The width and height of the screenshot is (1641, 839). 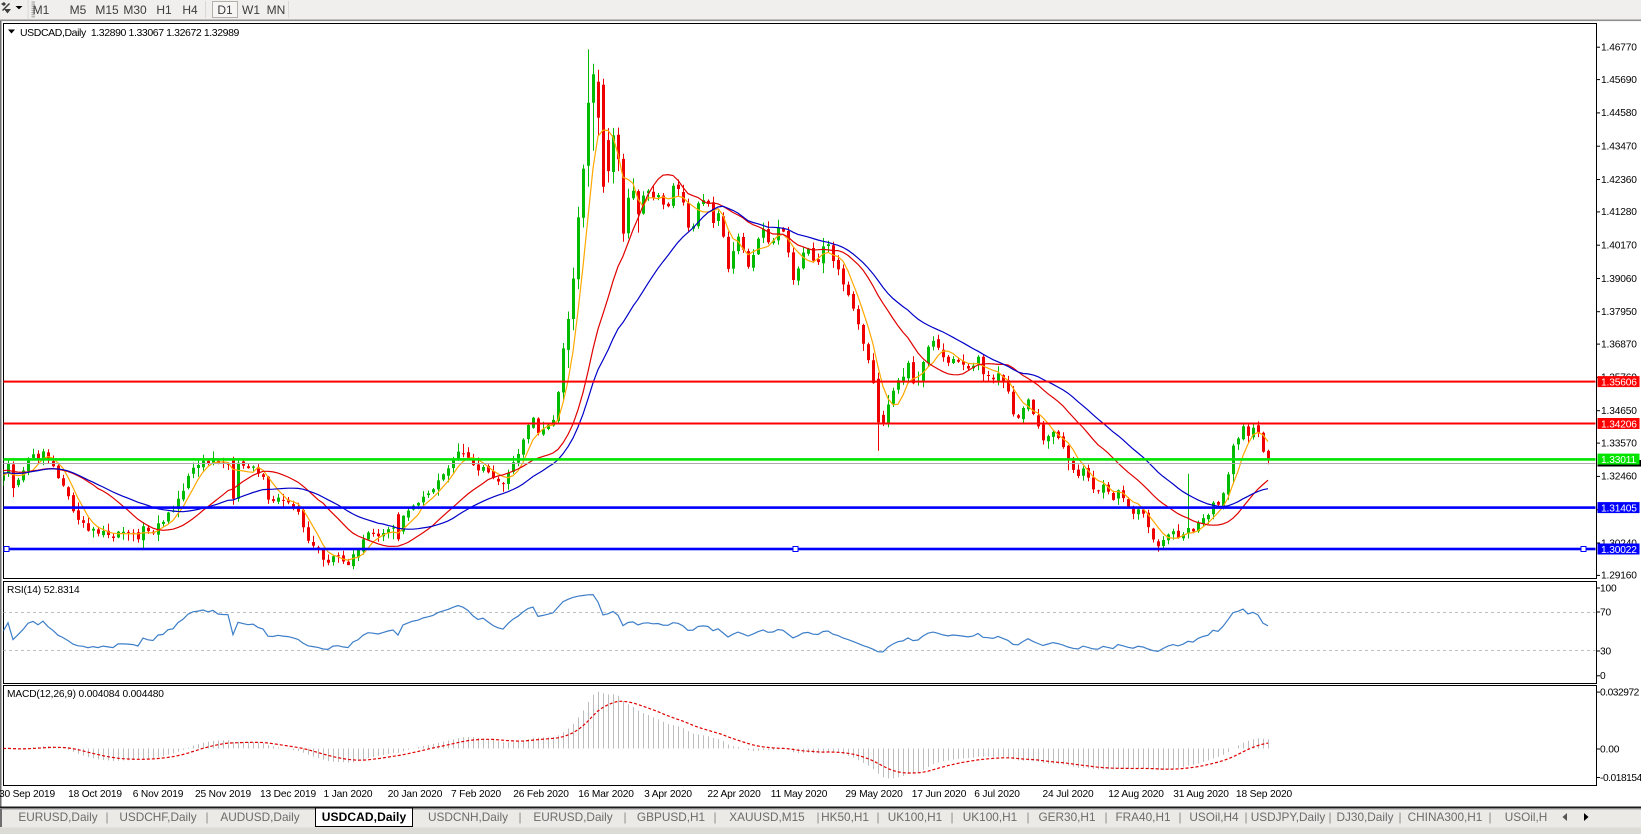 What do you see at coordinates (1619, 411) in the screenshot?
I see `svg-text: 1.34650` at bounding box center [1619, 411].